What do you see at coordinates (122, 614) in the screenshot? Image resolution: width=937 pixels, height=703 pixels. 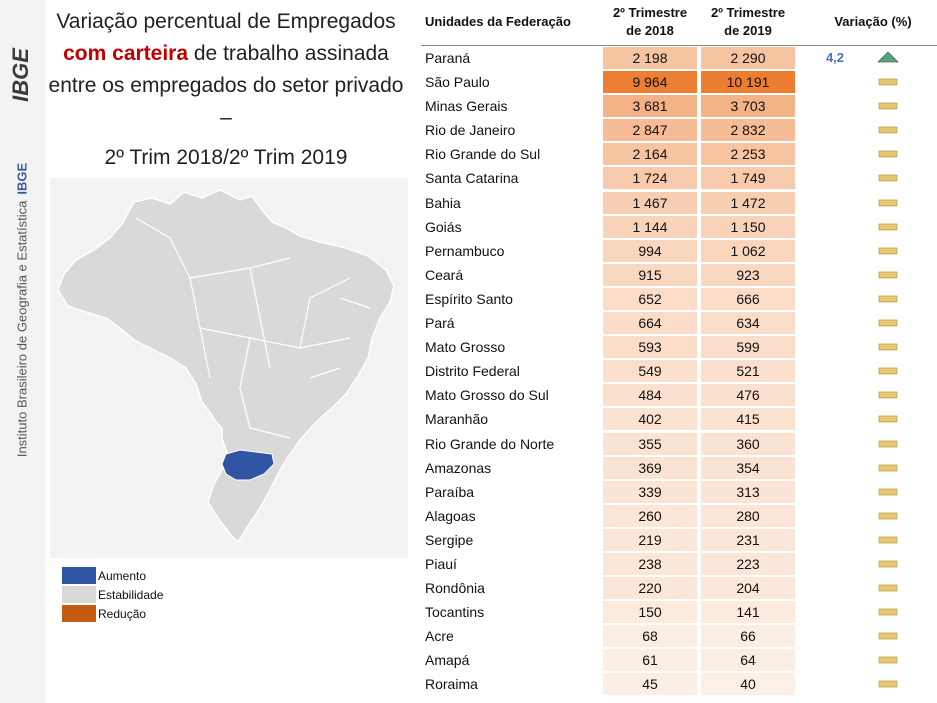 I see `legend-label-reducao: Redução` at bounding box center [122, 614].